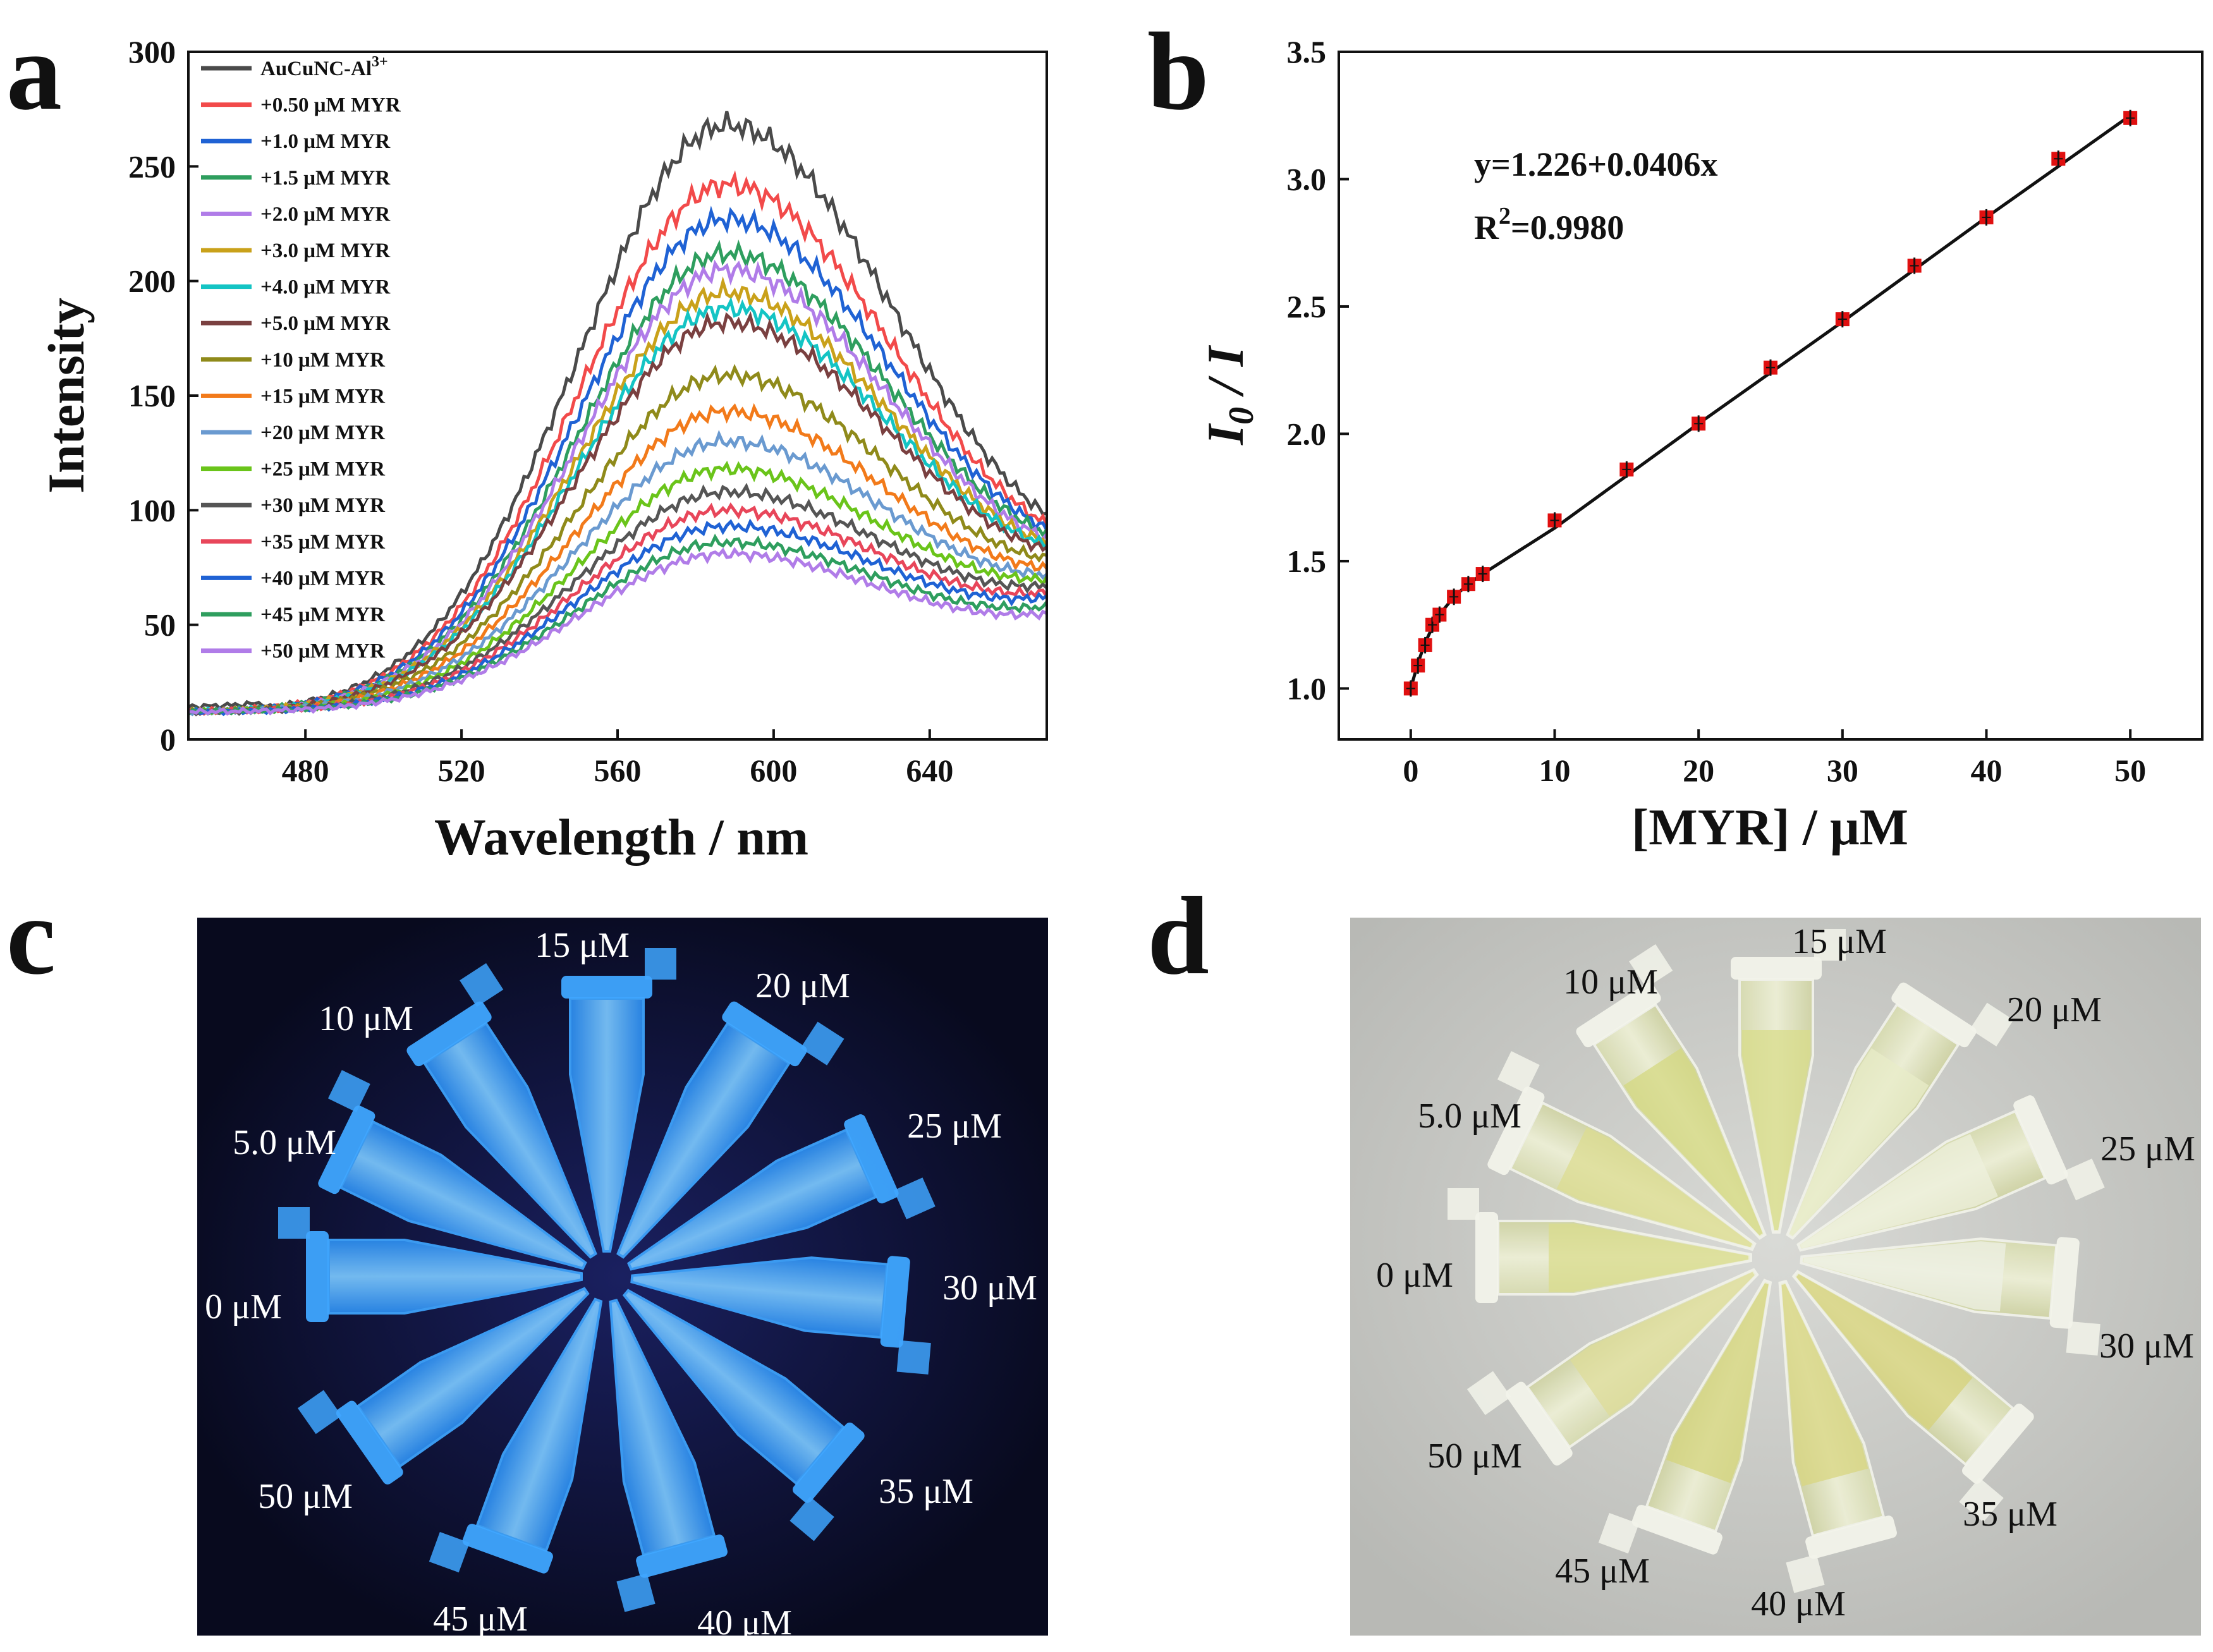  What do you see at coordinates (326, 251) in the screenshot?
I see `legend-label: +3.0 μM MYR` at bounding box center [326, 251].